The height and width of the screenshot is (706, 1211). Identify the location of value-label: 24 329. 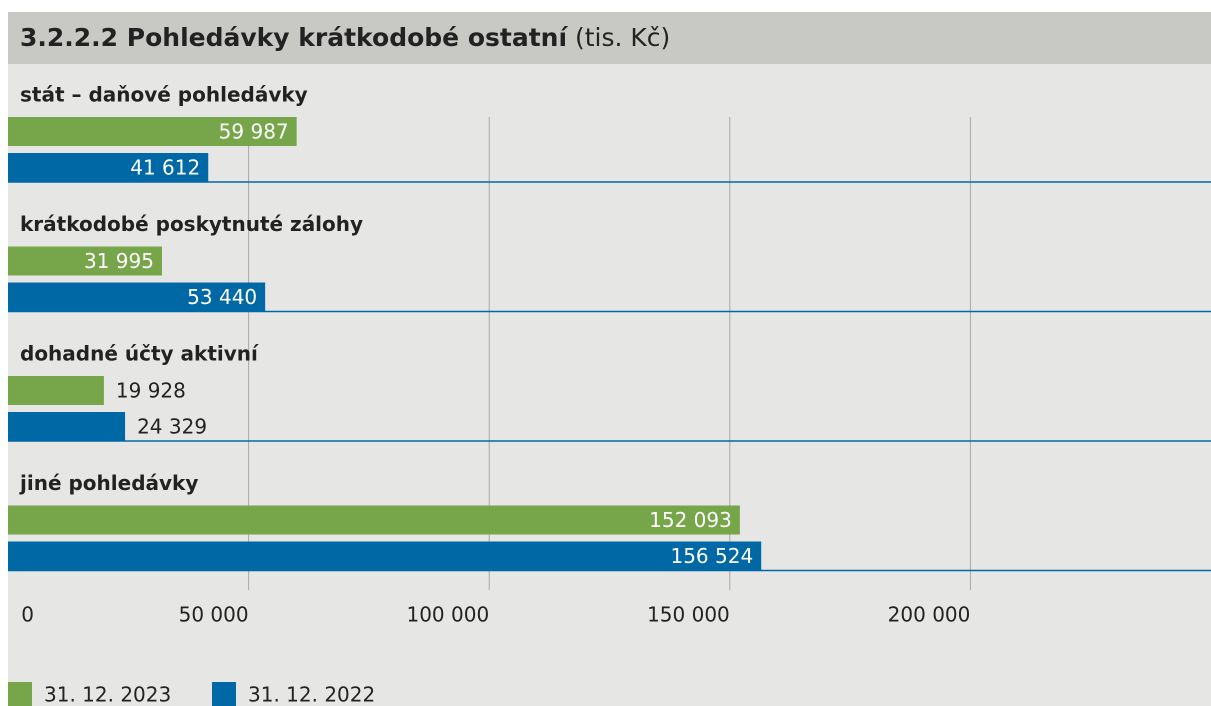
(172, 427).